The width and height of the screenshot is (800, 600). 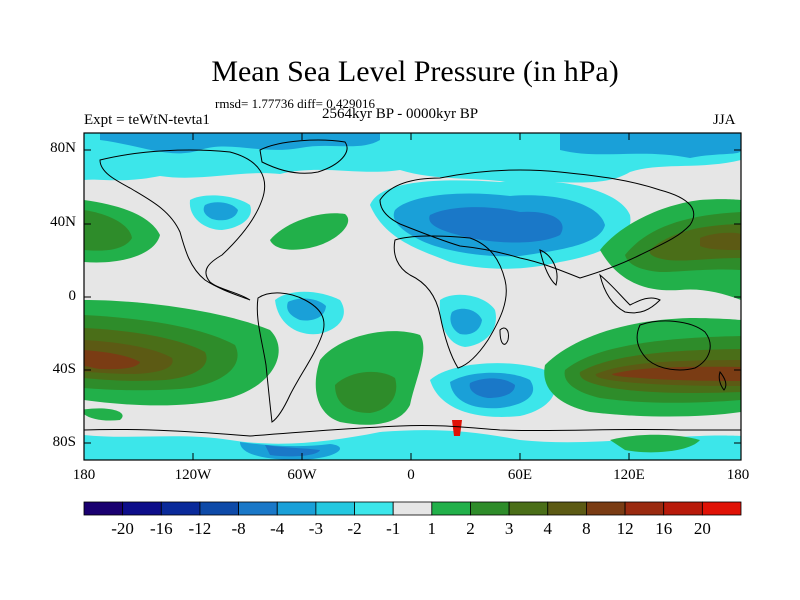 I want to click on lat-label-80n: 80N, so click(x=63, y=148).